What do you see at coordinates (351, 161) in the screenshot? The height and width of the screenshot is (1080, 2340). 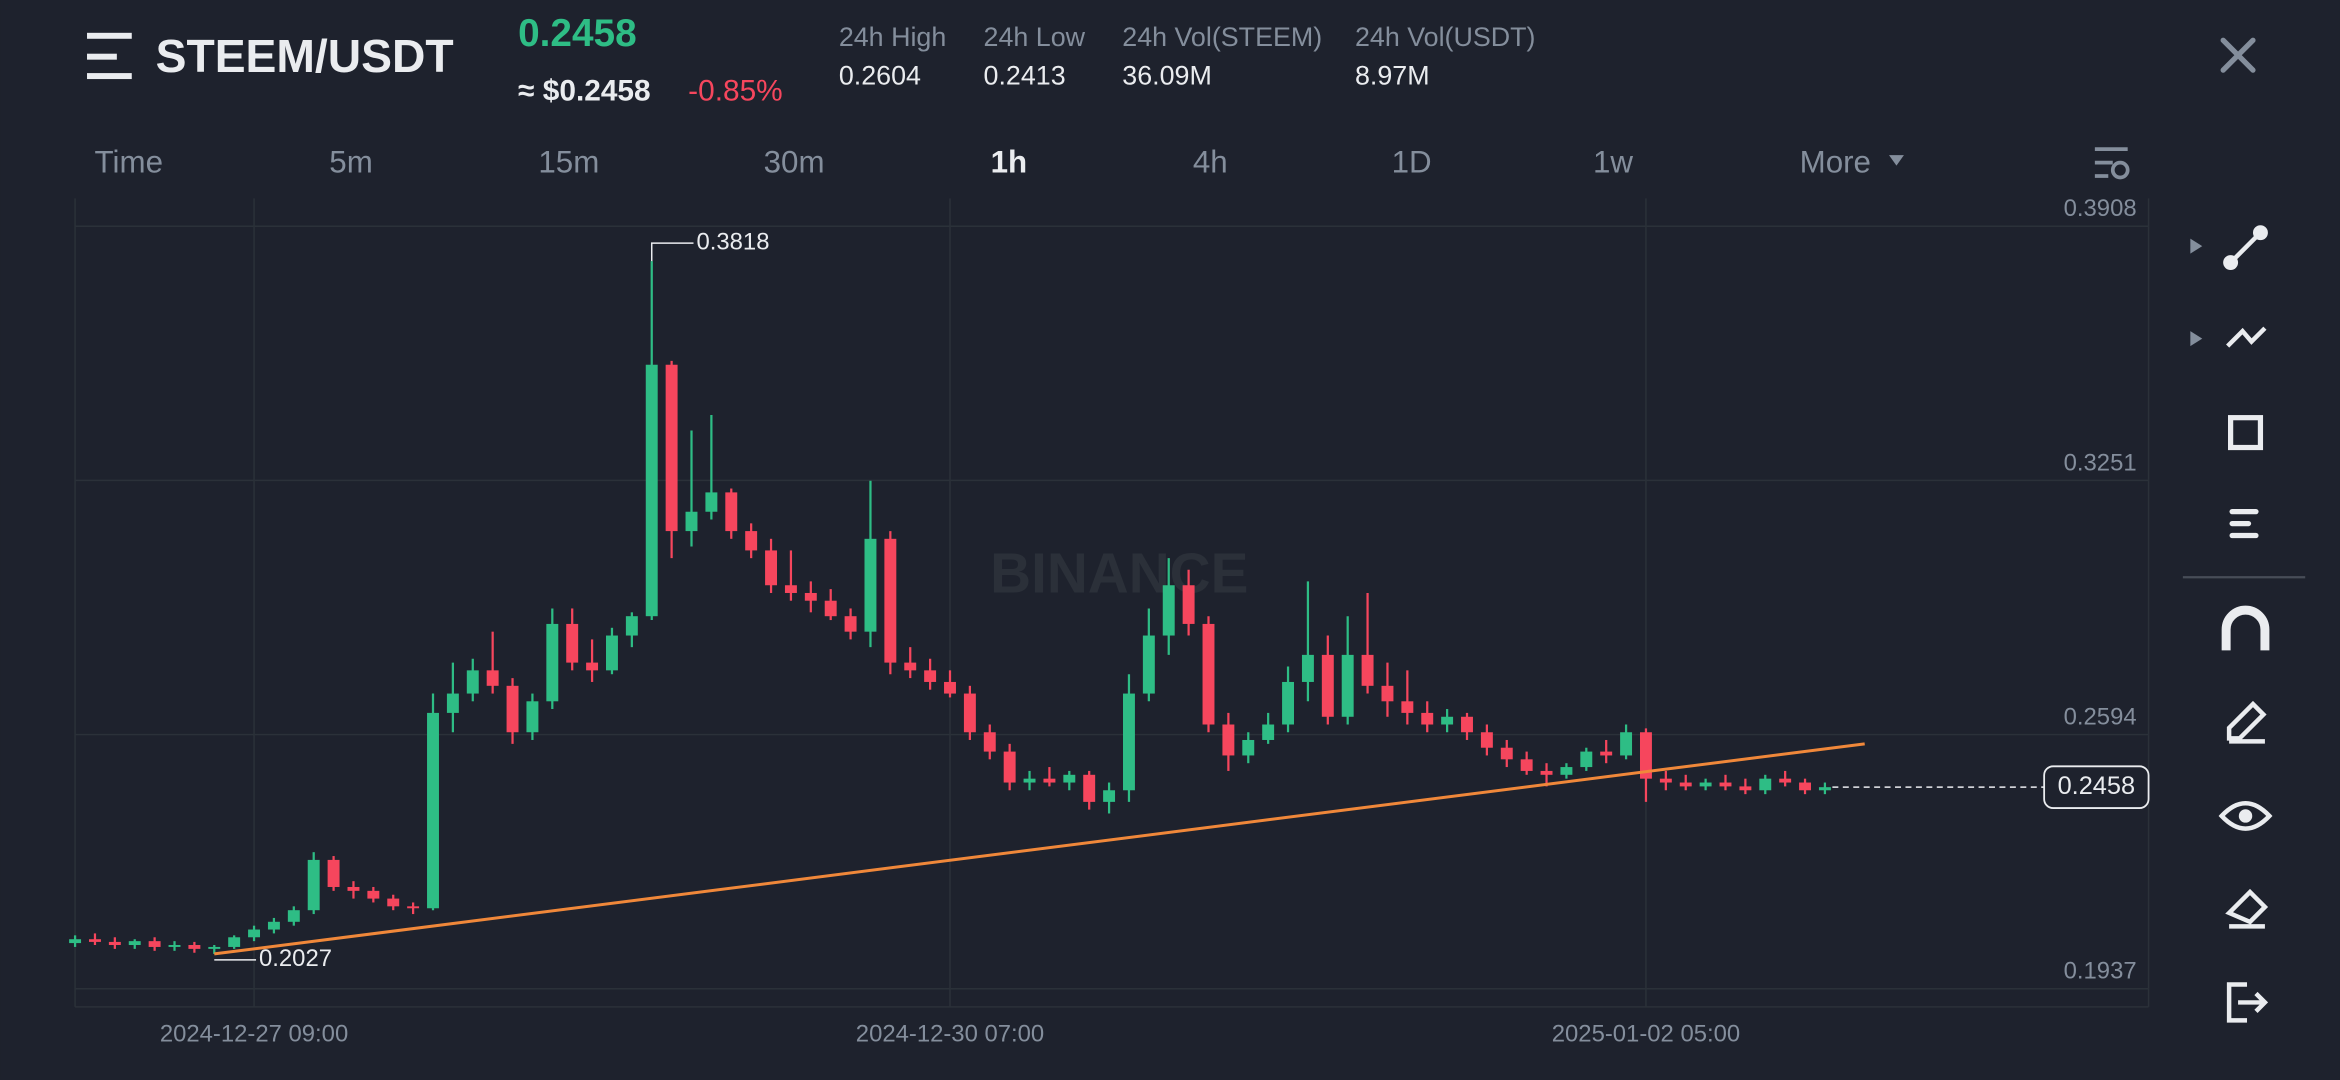 I see `timeframe-tab: 5m` at bounding box center [351, 161].